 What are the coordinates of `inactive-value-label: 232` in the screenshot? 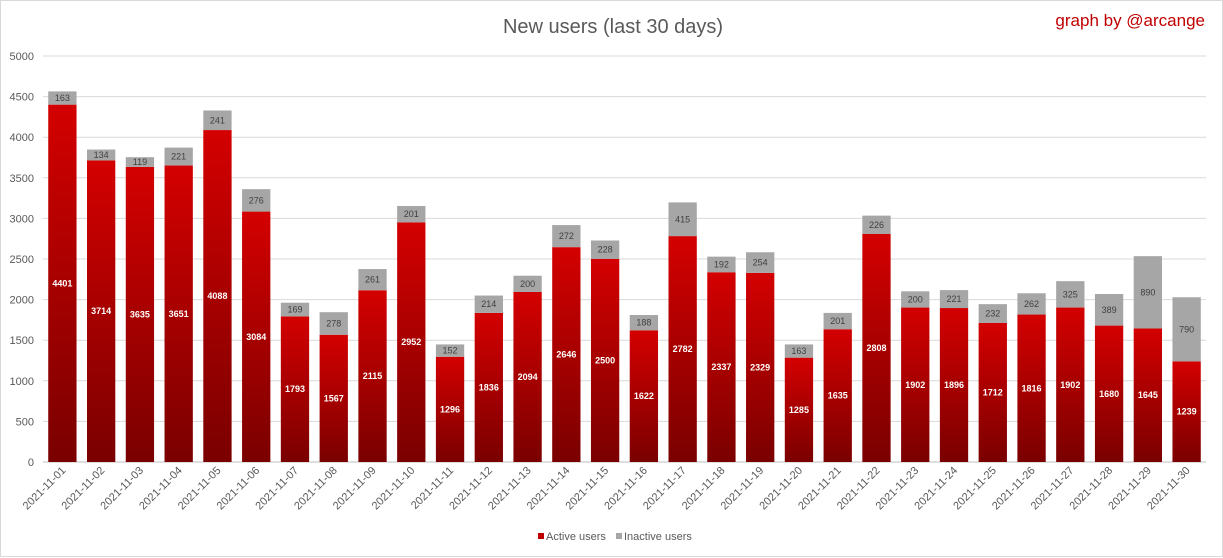 It's located at (992, 314).